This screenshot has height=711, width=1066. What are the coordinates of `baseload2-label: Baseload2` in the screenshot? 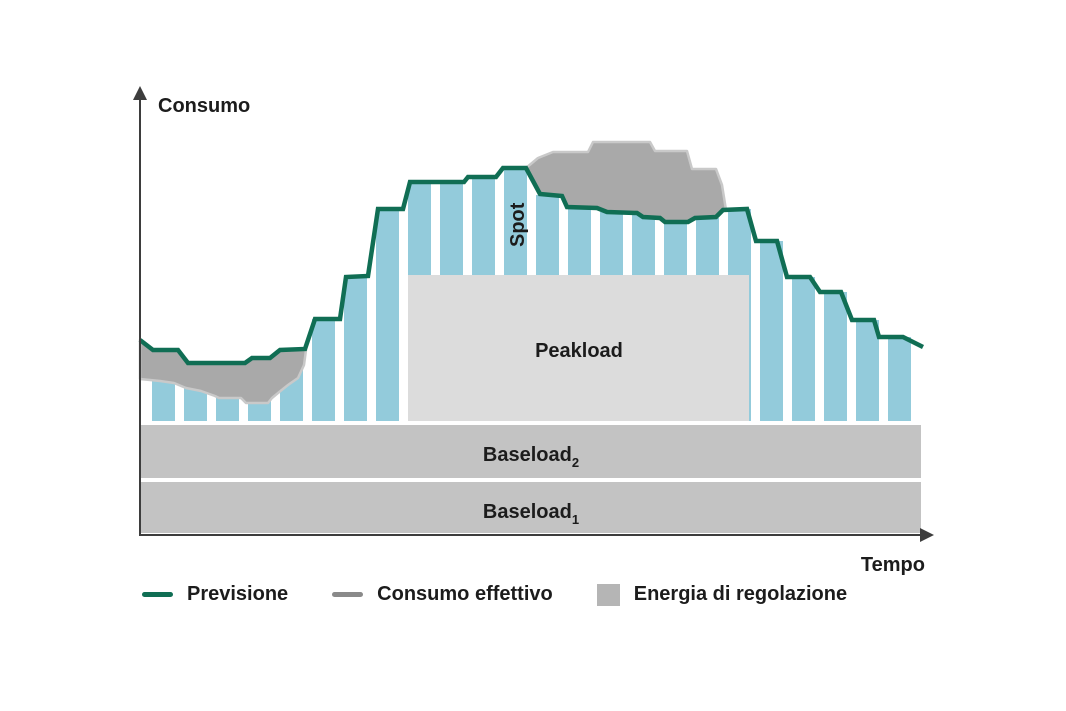 It's located at (531, 457).